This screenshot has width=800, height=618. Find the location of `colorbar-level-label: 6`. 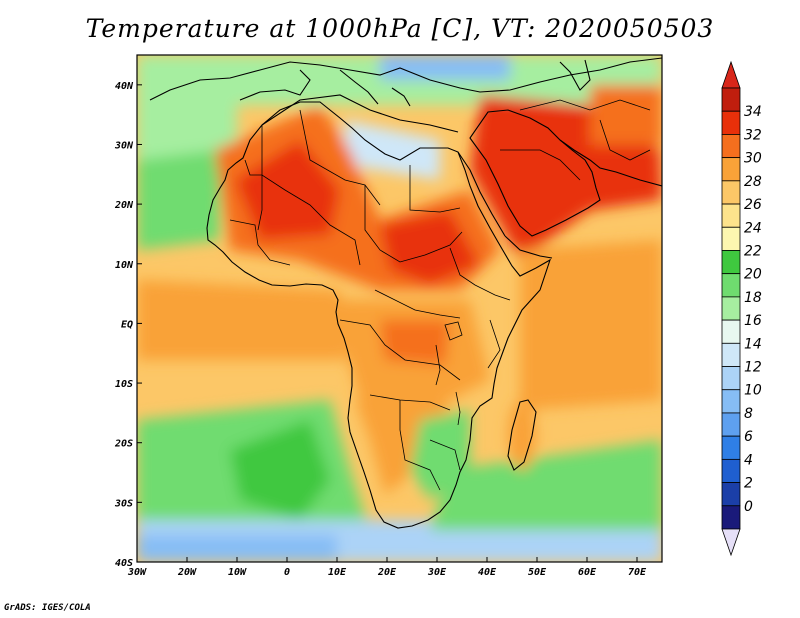

colorbar-level-label: 6 is located at coordinates (748, 437).